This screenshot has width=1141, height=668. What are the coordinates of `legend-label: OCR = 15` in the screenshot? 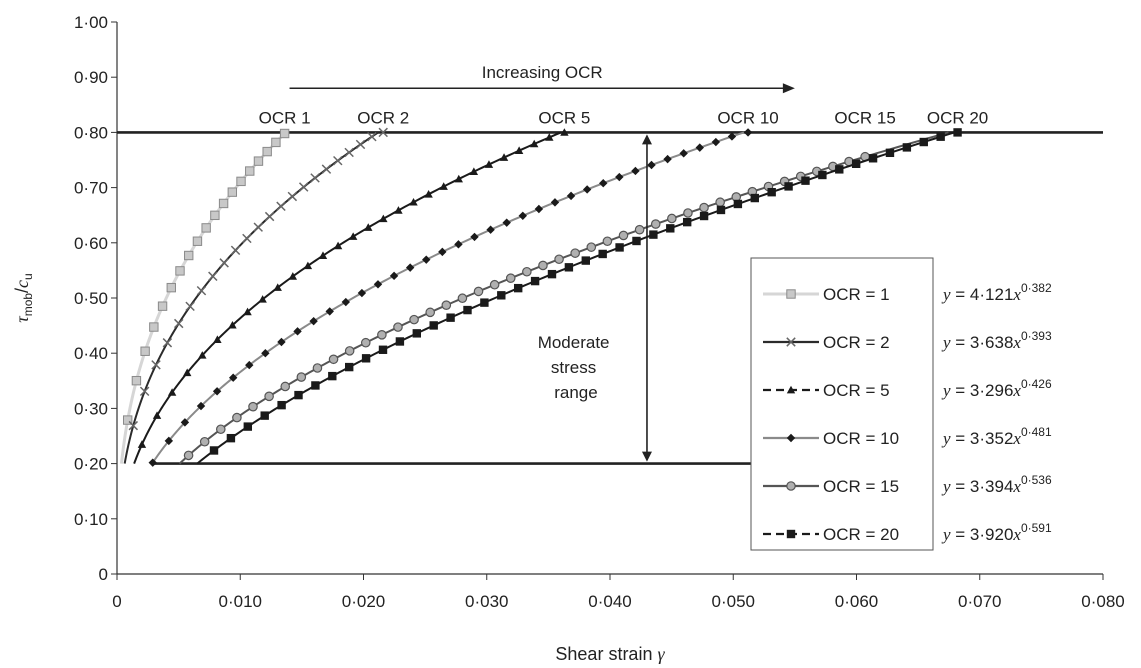 It's located at (861, 486).